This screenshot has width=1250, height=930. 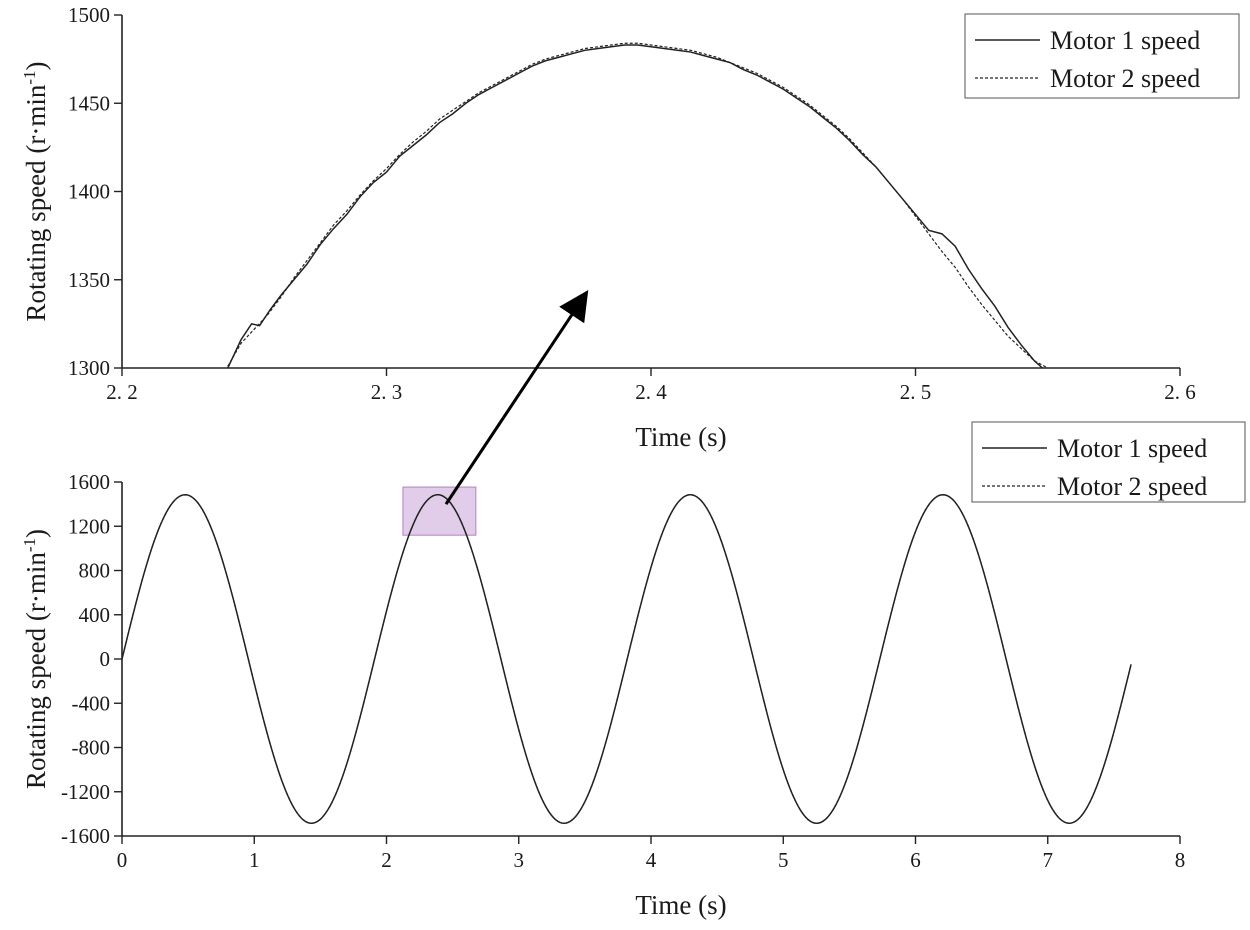 I want to click on x-tick-label: 8, so click(x=1180, y=860).